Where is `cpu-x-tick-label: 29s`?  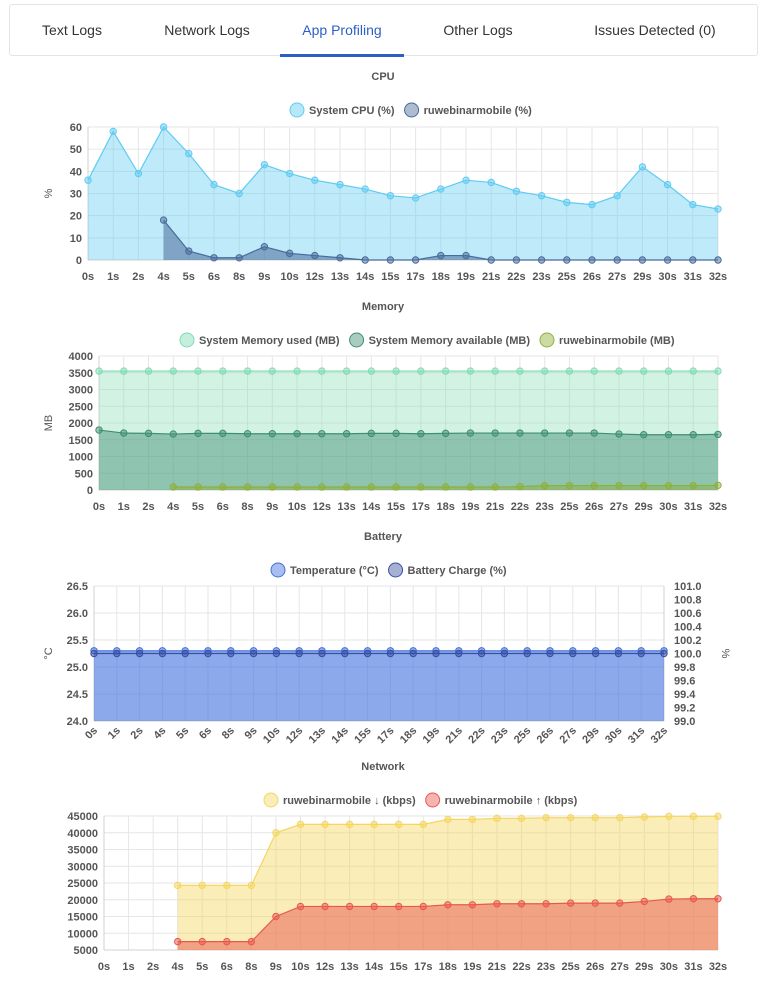
cpu-x-tick-label: 29s is located at coordinates (642, 277).